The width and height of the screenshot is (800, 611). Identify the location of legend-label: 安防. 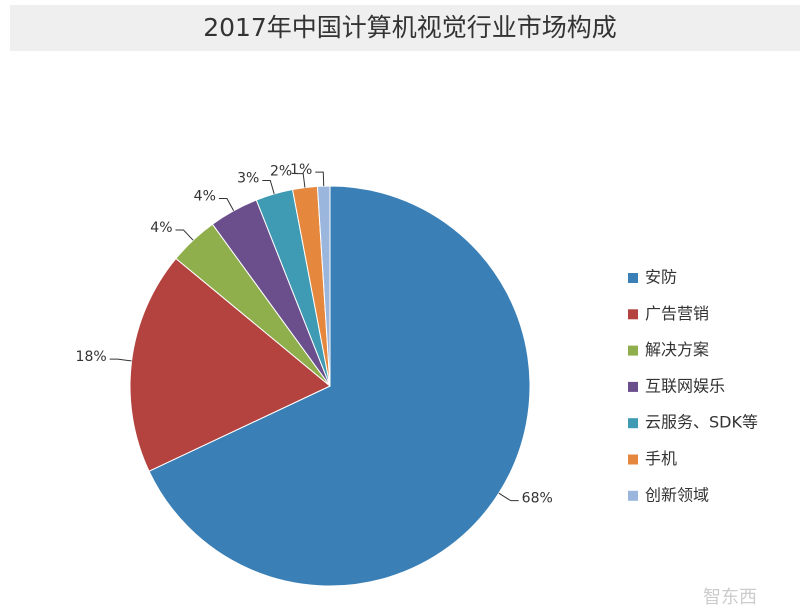
(661, 277).